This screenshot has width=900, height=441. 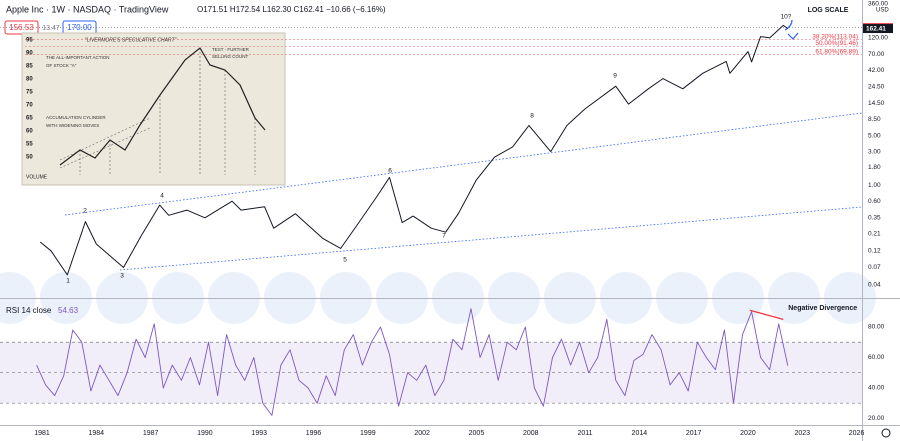 I want to click on wave-label: 2, so click(x=85, y=211).